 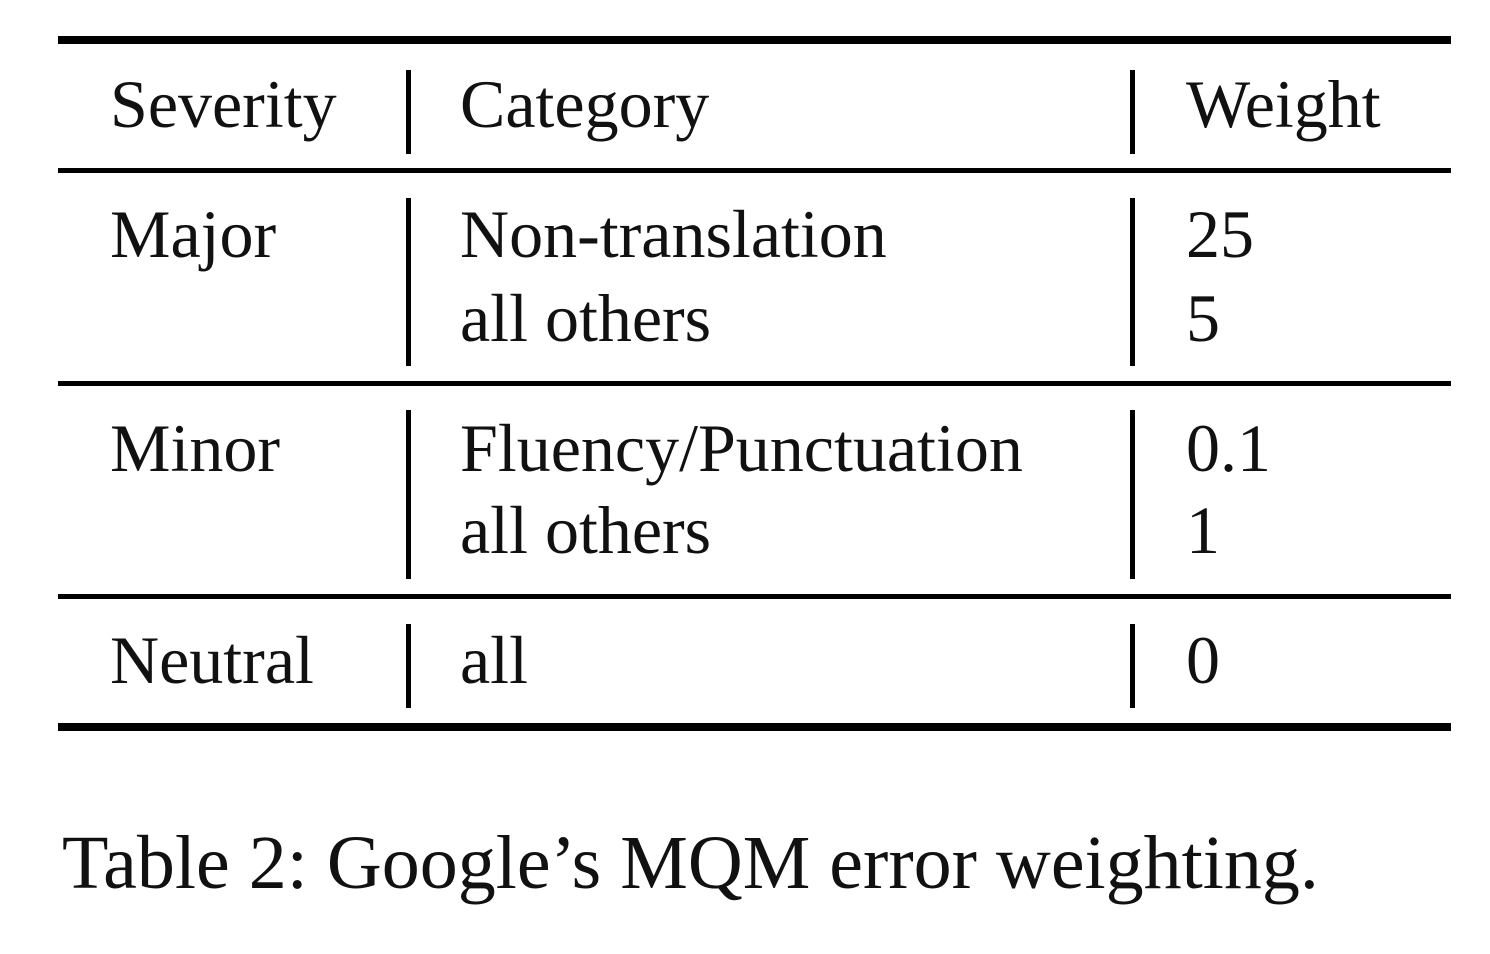 What do you see at coordinates (741, 448) in the screenshot?
I see `category-cell: Fluency/Punctuation` at bounding box center [741, 448].